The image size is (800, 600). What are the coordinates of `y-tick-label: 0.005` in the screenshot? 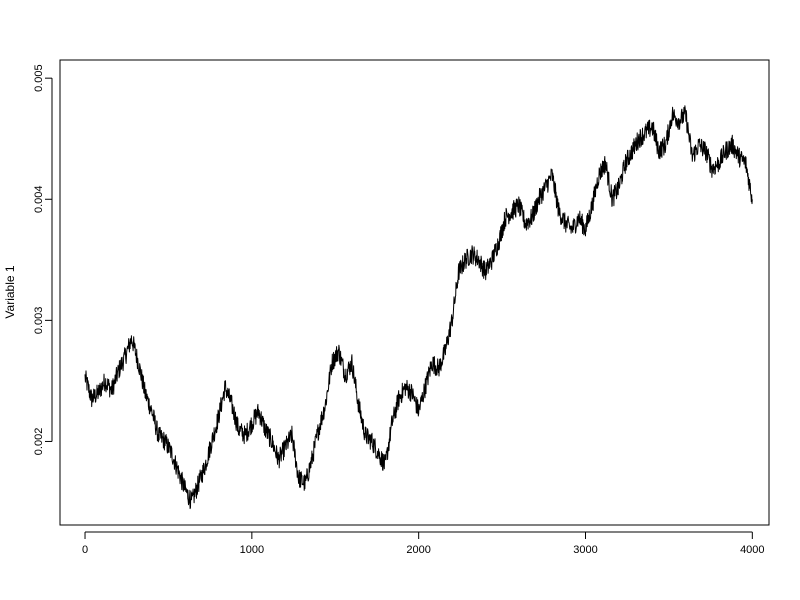 It's located at (39, 78).